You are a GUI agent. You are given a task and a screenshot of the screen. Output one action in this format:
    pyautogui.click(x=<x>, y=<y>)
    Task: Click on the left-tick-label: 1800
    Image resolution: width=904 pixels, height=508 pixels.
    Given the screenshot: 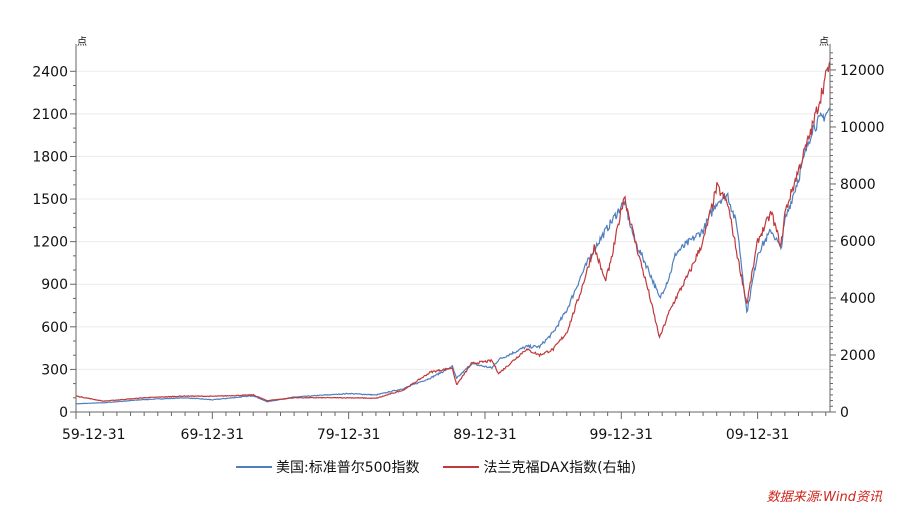 What is the action you would take?
    pyautogui.click(x=50, y=157)
    